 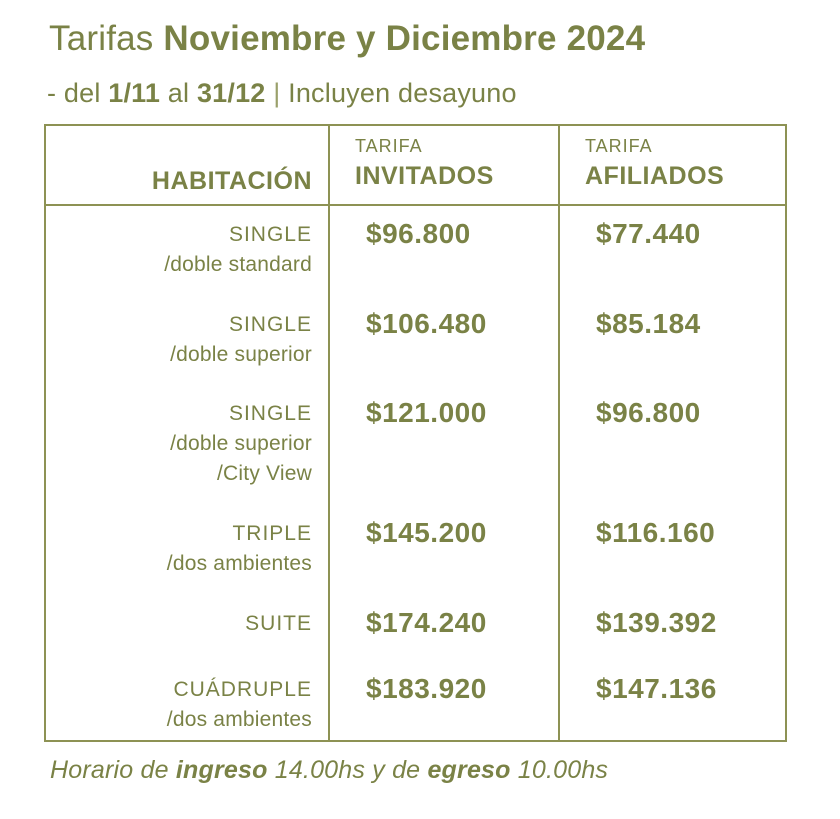 What do you see at coordinates (402, 93) in the screenshot?
I see `subtitle-note: Incluyen desayuno` at bounding box center [402, 93].